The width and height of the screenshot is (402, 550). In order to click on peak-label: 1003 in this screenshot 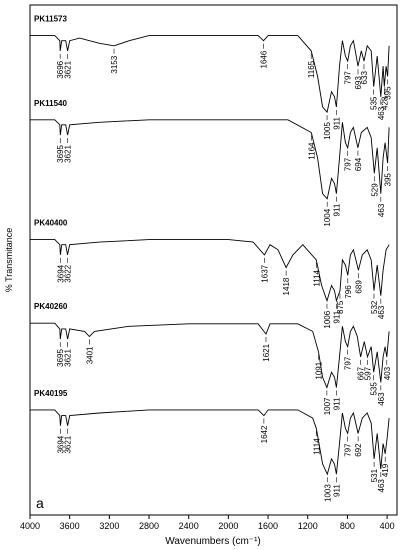, I will do `click(327, 493)`.